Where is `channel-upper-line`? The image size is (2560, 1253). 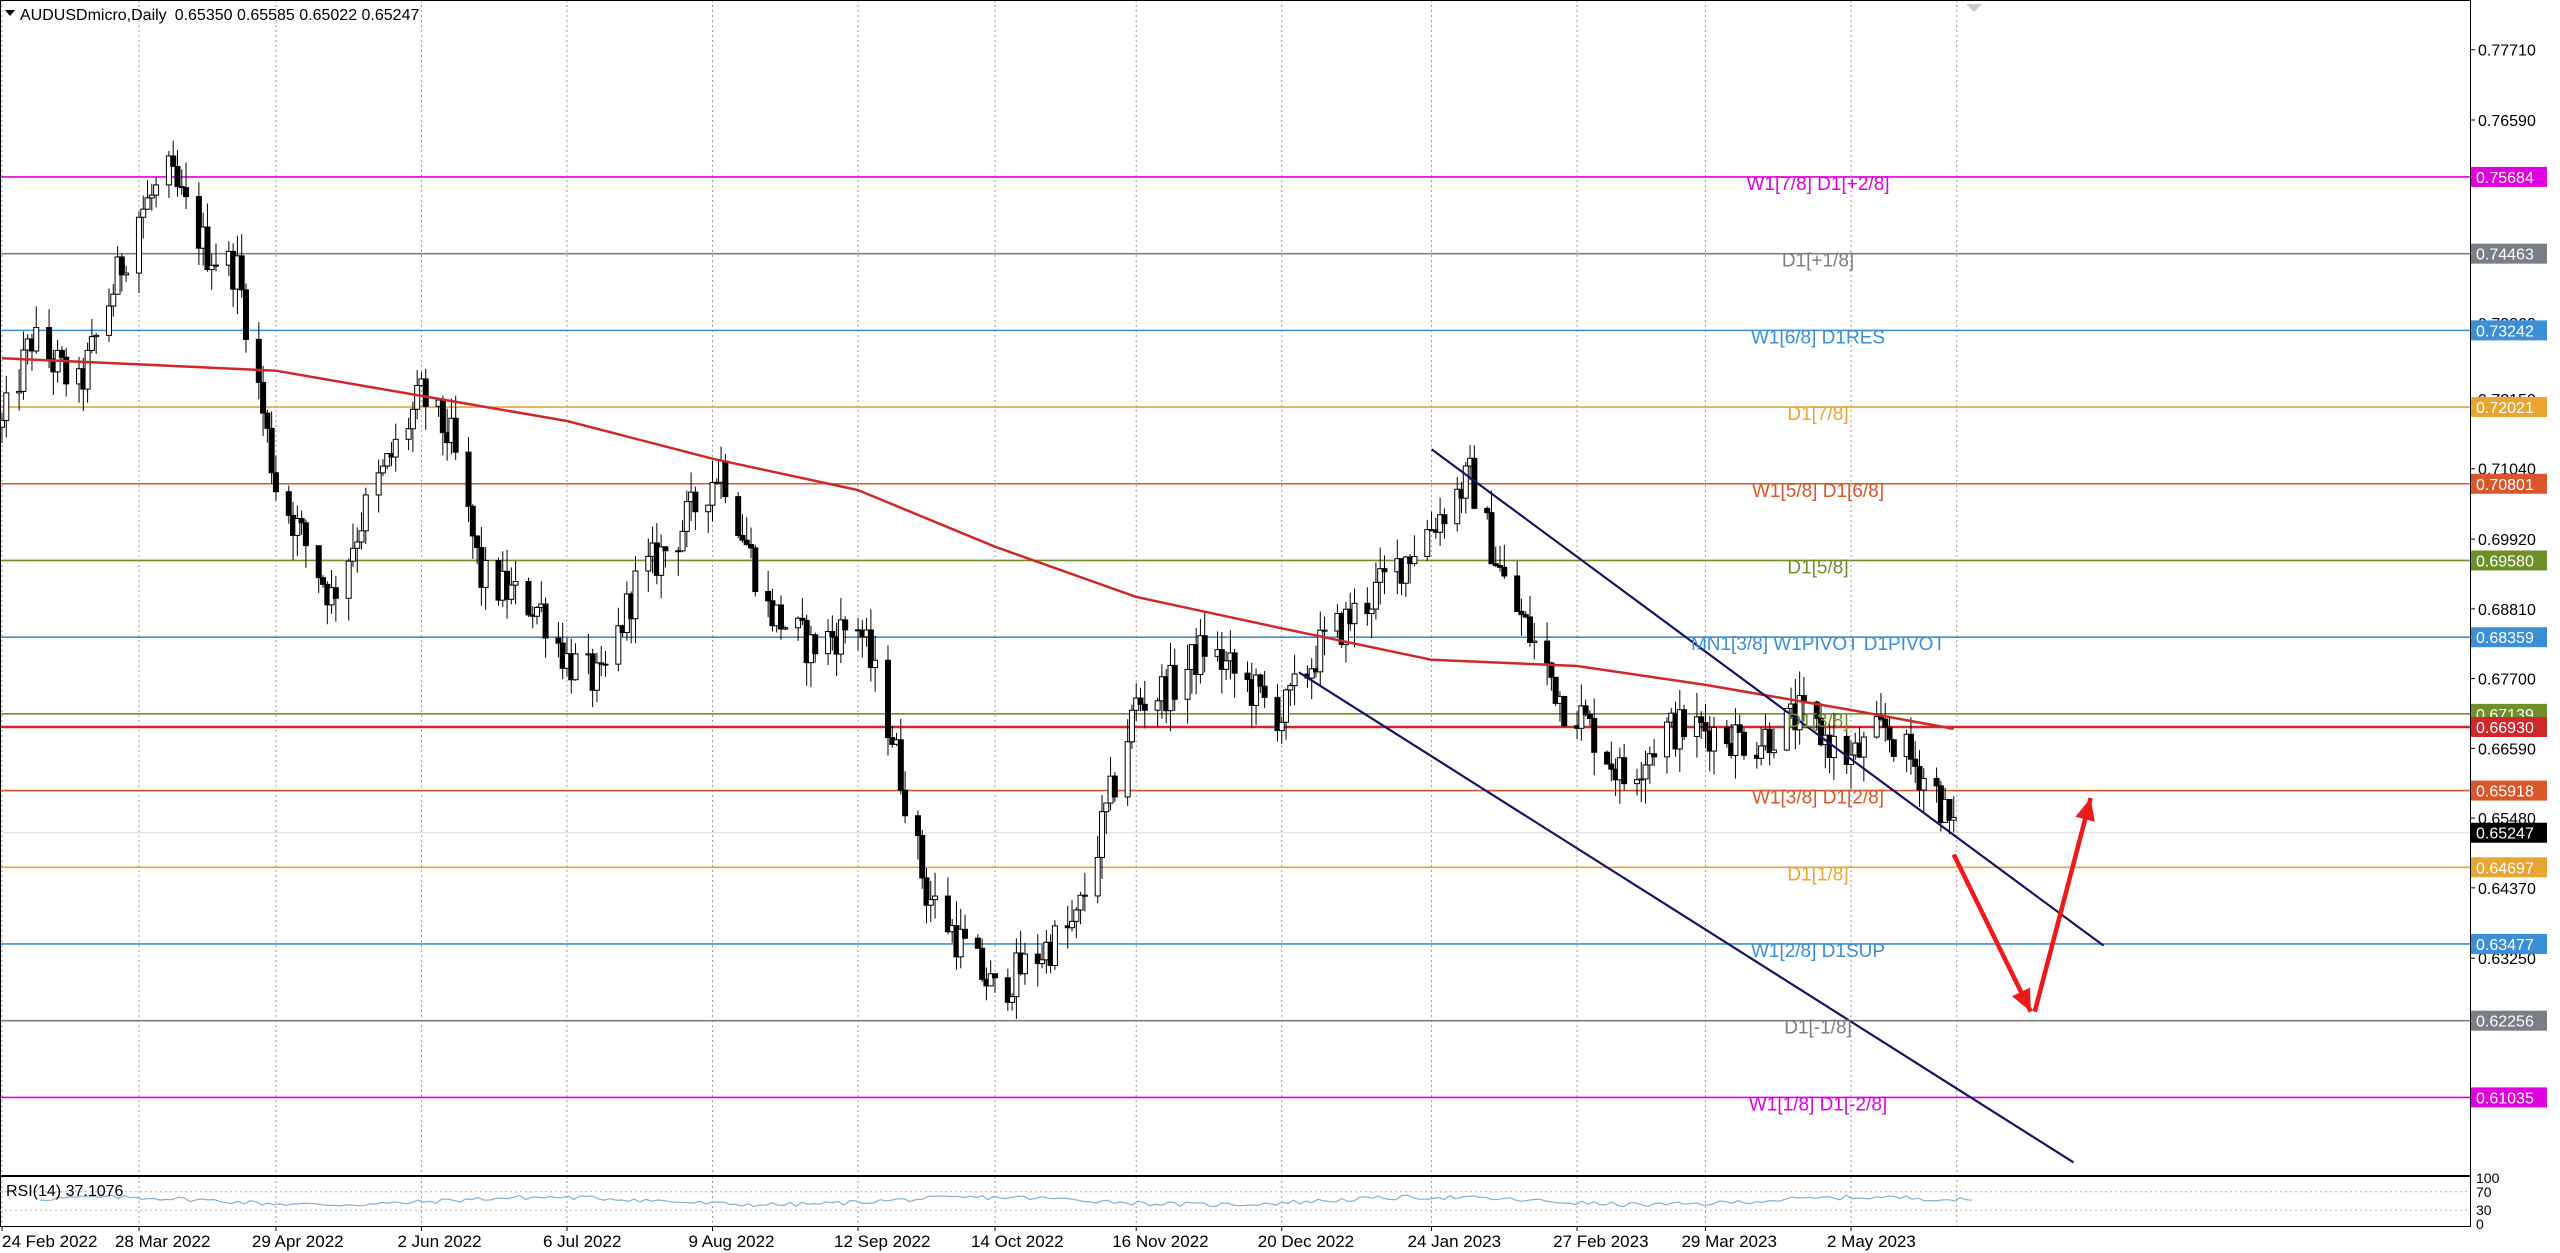
channel-upper-line is located at coordinates (1767, 697).